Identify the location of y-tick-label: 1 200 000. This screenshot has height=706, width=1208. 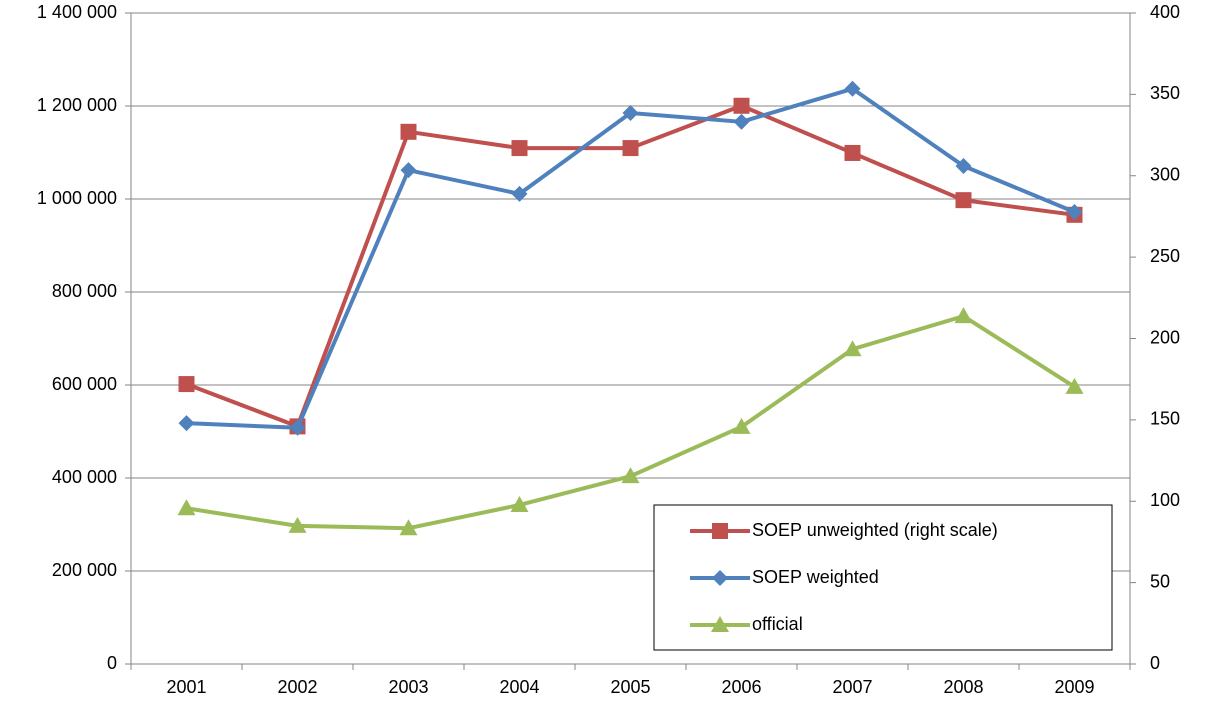
(77, 105).